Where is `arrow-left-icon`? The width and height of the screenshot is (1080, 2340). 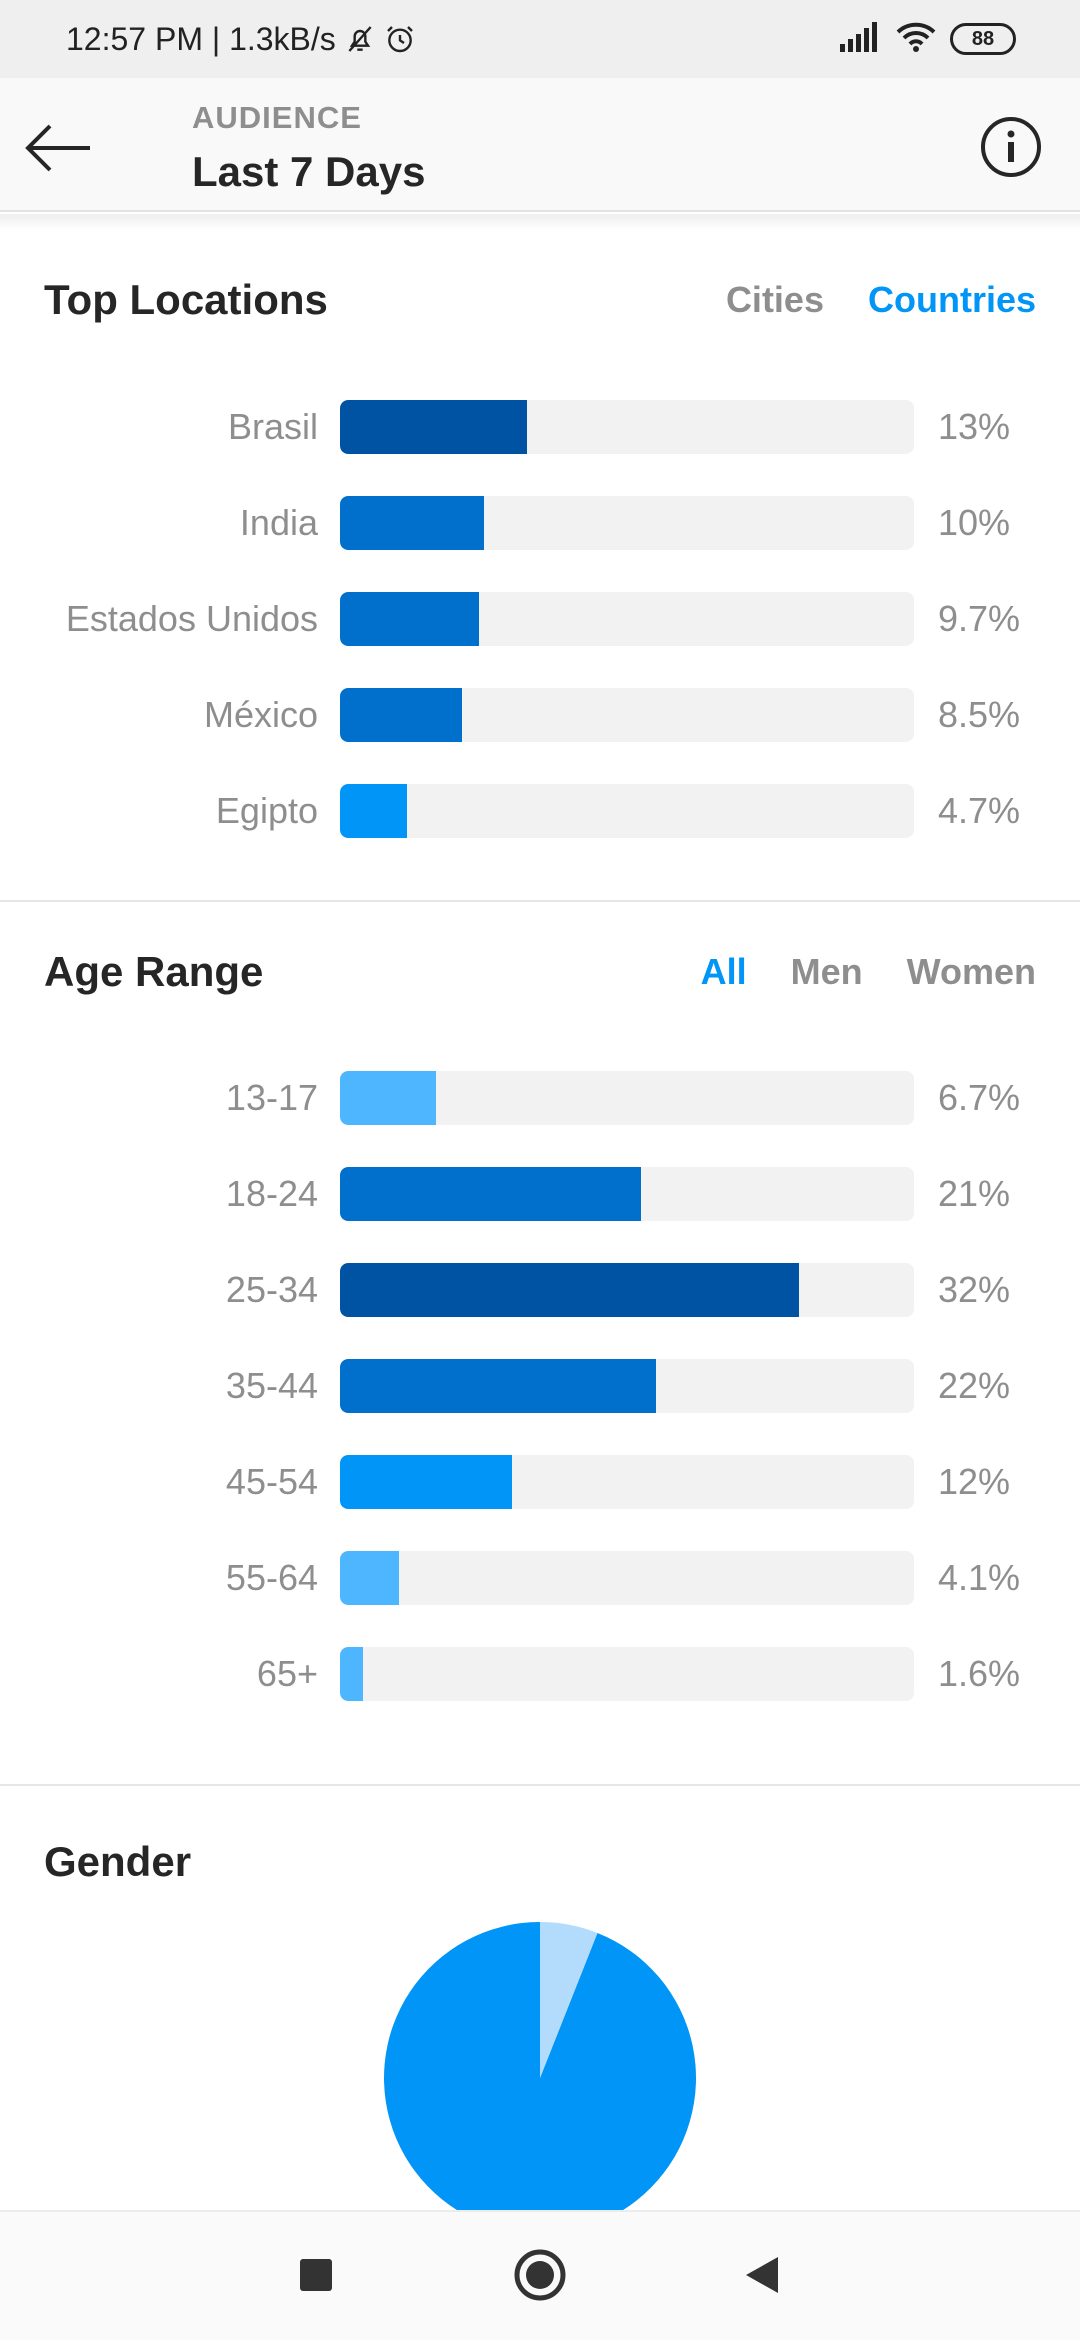 arrow-left-icon is located at coordinates (58, 150).